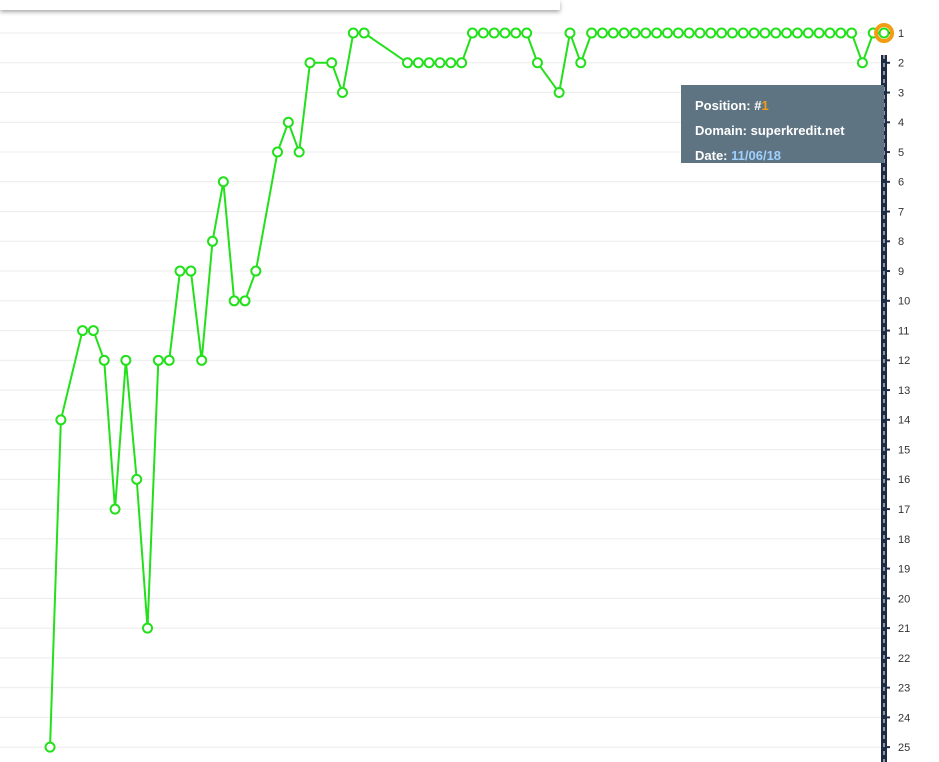 The image size is (939, 762). I want to click on y-tick-label: 8, so click(901, 242).